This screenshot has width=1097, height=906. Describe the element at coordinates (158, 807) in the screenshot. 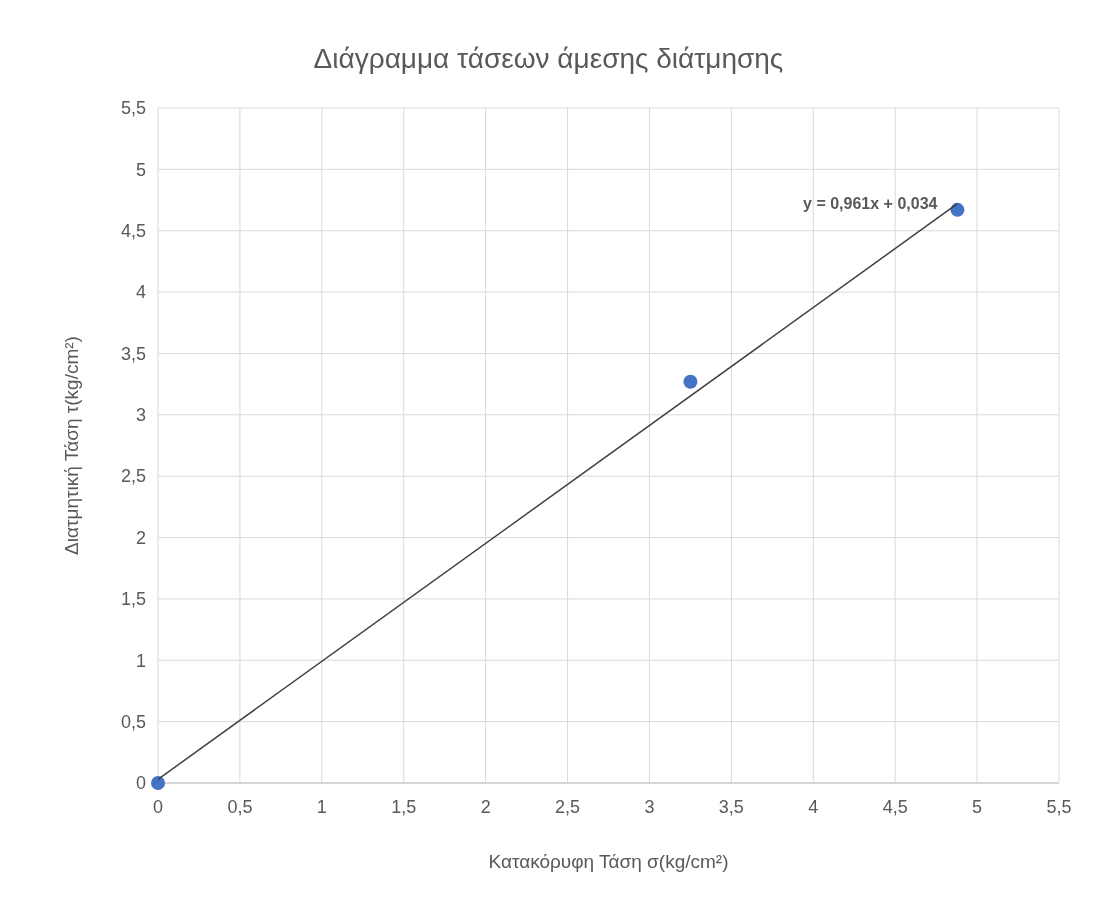

I see `x-tick-label: 0` at that location.